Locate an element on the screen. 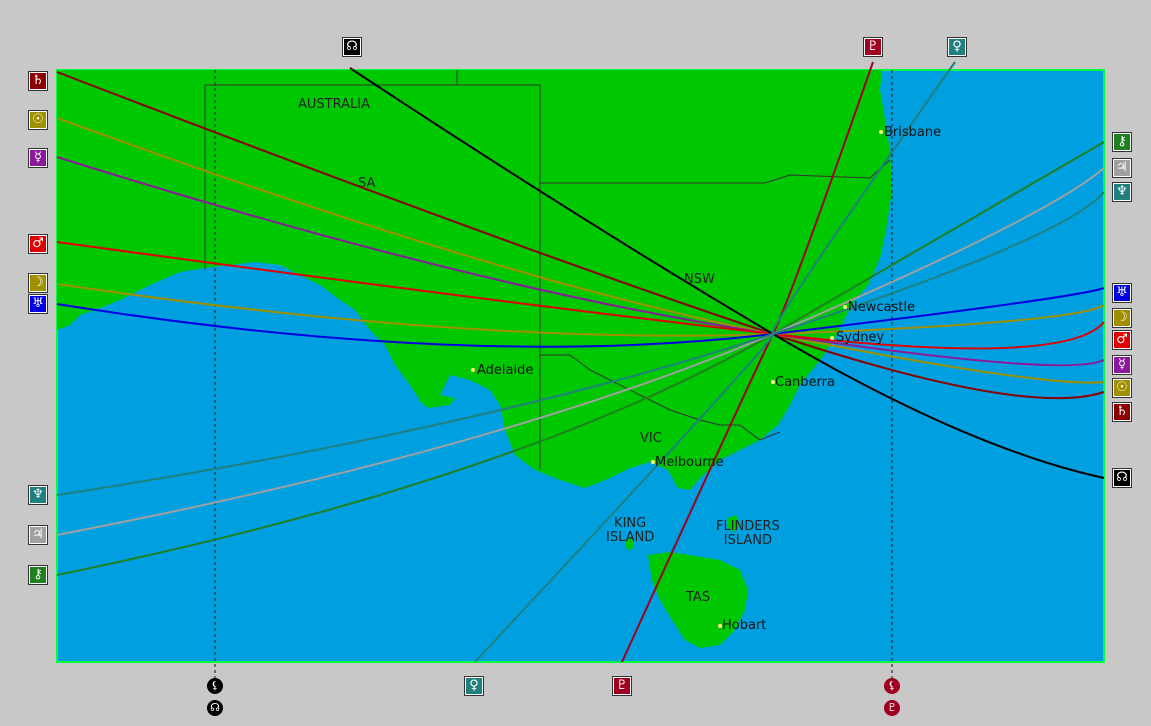 The width and height of the screenshot is (1151, 726). uranus-line is located at coordinates (580, 317).